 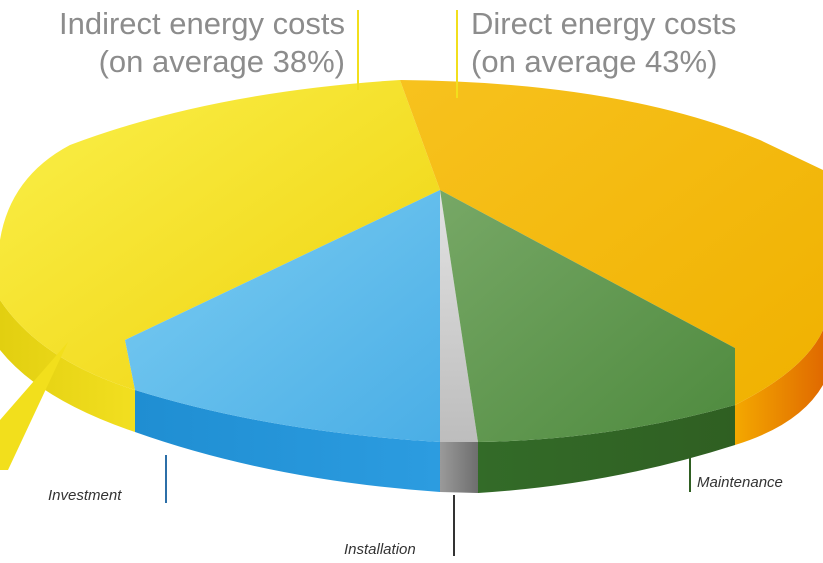 I want to click on slice-side-investment, so click(x=287, y=441).